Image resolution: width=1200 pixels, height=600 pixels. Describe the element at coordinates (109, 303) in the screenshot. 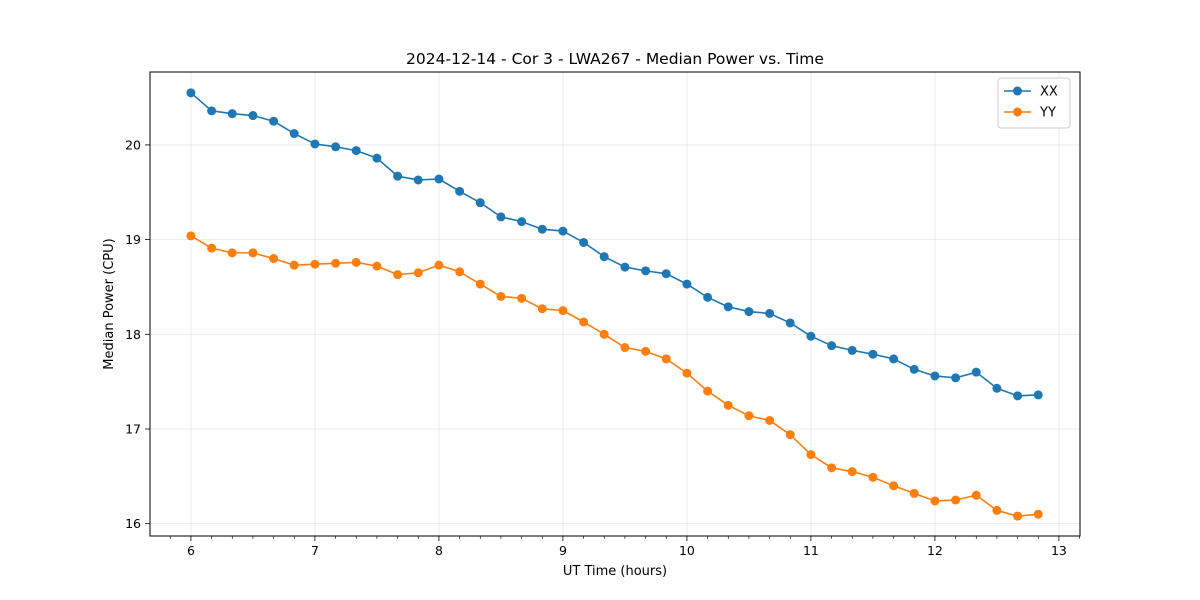

I see `y-axis-label: Median Power (CPU)` at that location.